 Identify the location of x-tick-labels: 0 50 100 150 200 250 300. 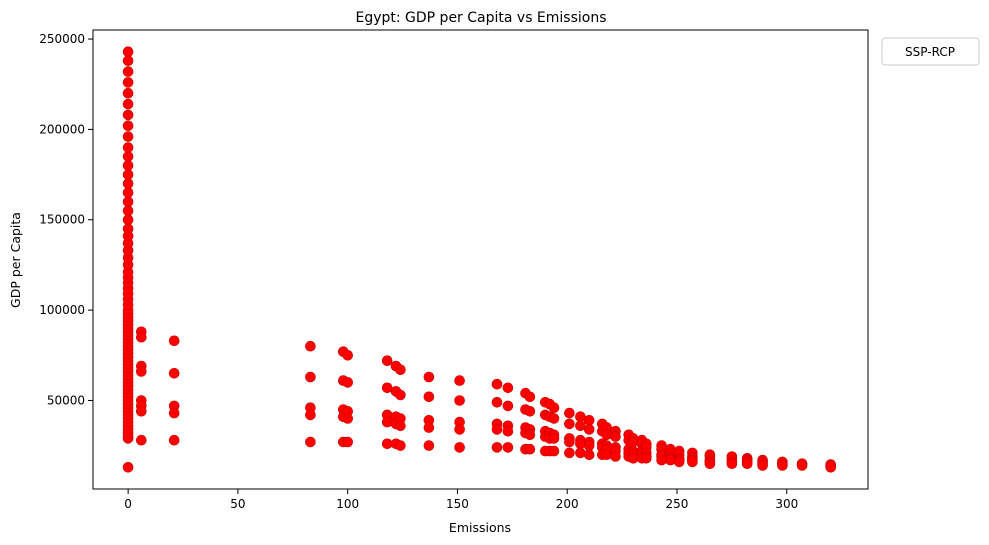
(461, 504).